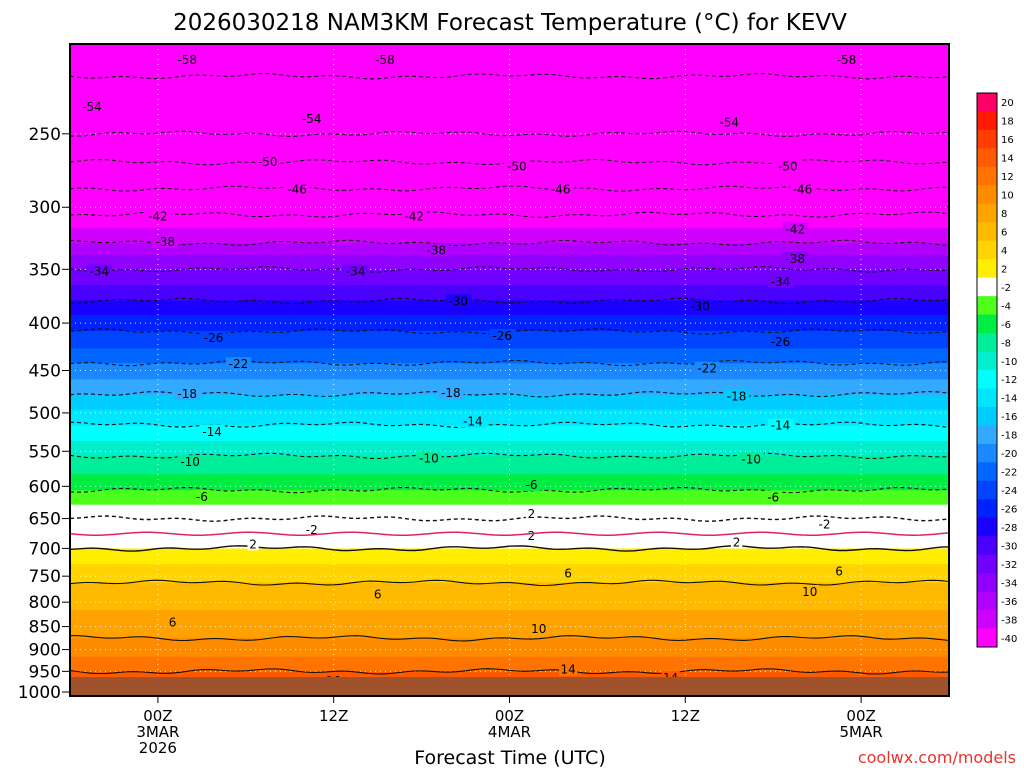 This screenshot has width=1024, height=768. What do you see at coordinates (187, 60) in the screenshot?
I see `contour-label: -58` at bounding box center [187, 60].